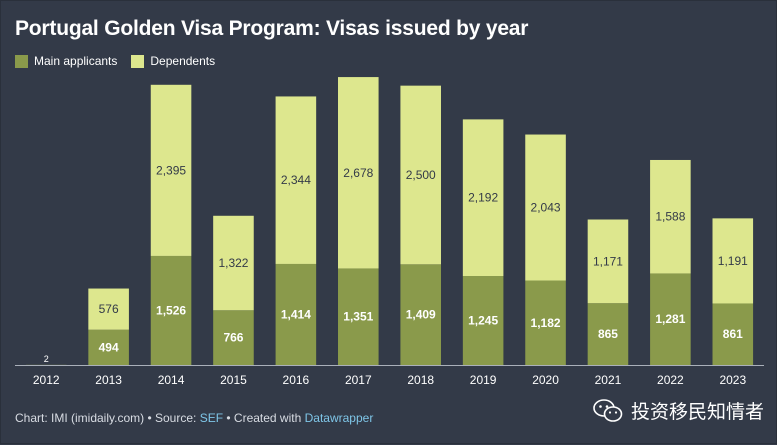  Describe the element at coordinates (420, 380) in the screenshot. I see `x-tick-label-2018: 2018` at that location.